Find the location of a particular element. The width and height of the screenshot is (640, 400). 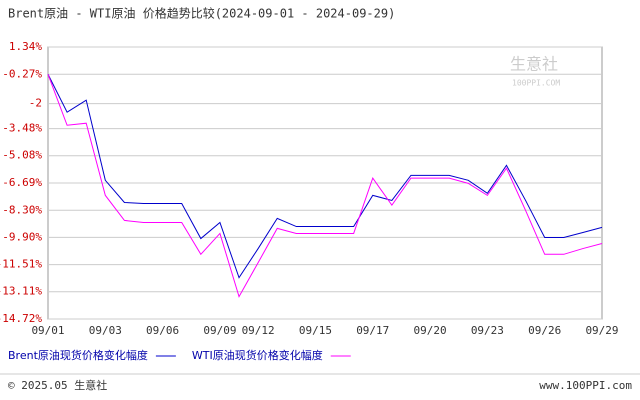

y-tick-label: -2 is located at coordinates (35, 103).